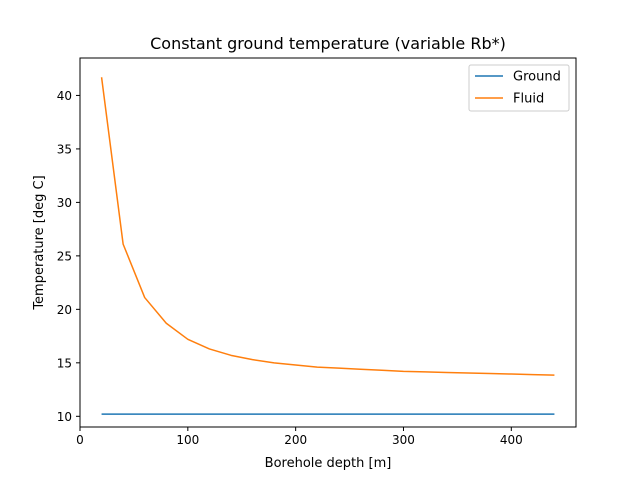 The height and width of the screenshot is (480, 640). I want to click on y-tick-label: 40, so click(64, 96).